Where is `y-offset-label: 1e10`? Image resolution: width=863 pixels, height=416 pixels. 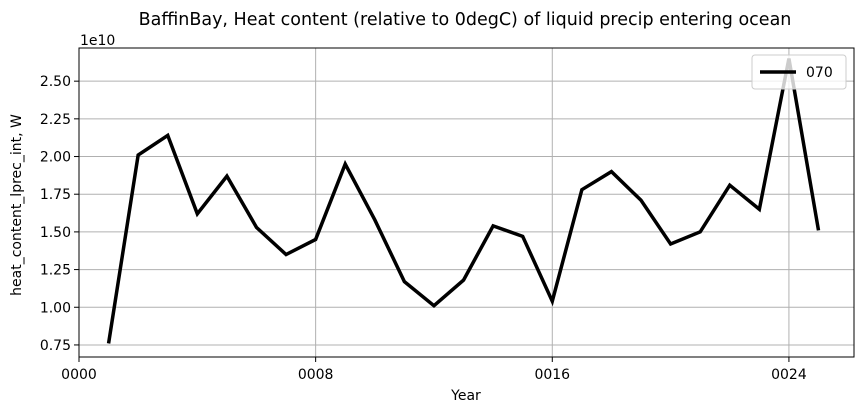
y-offset-label: 1e10 is located at coordinates (97, 41).